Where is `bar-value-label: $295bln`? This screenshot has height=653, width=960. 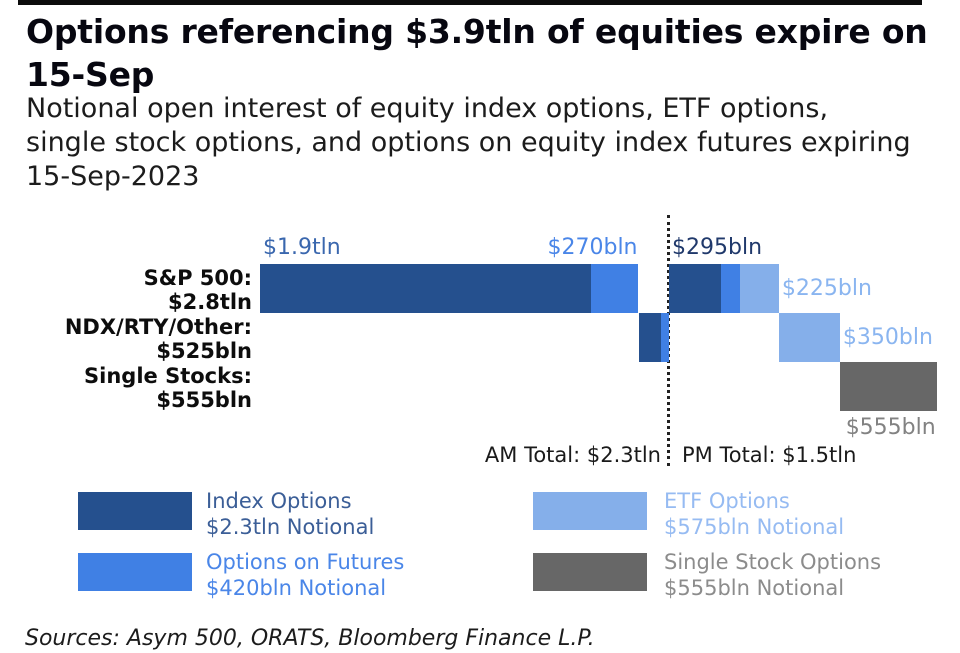 bar-value-label: $295bln is located at coordinates (717, 247).